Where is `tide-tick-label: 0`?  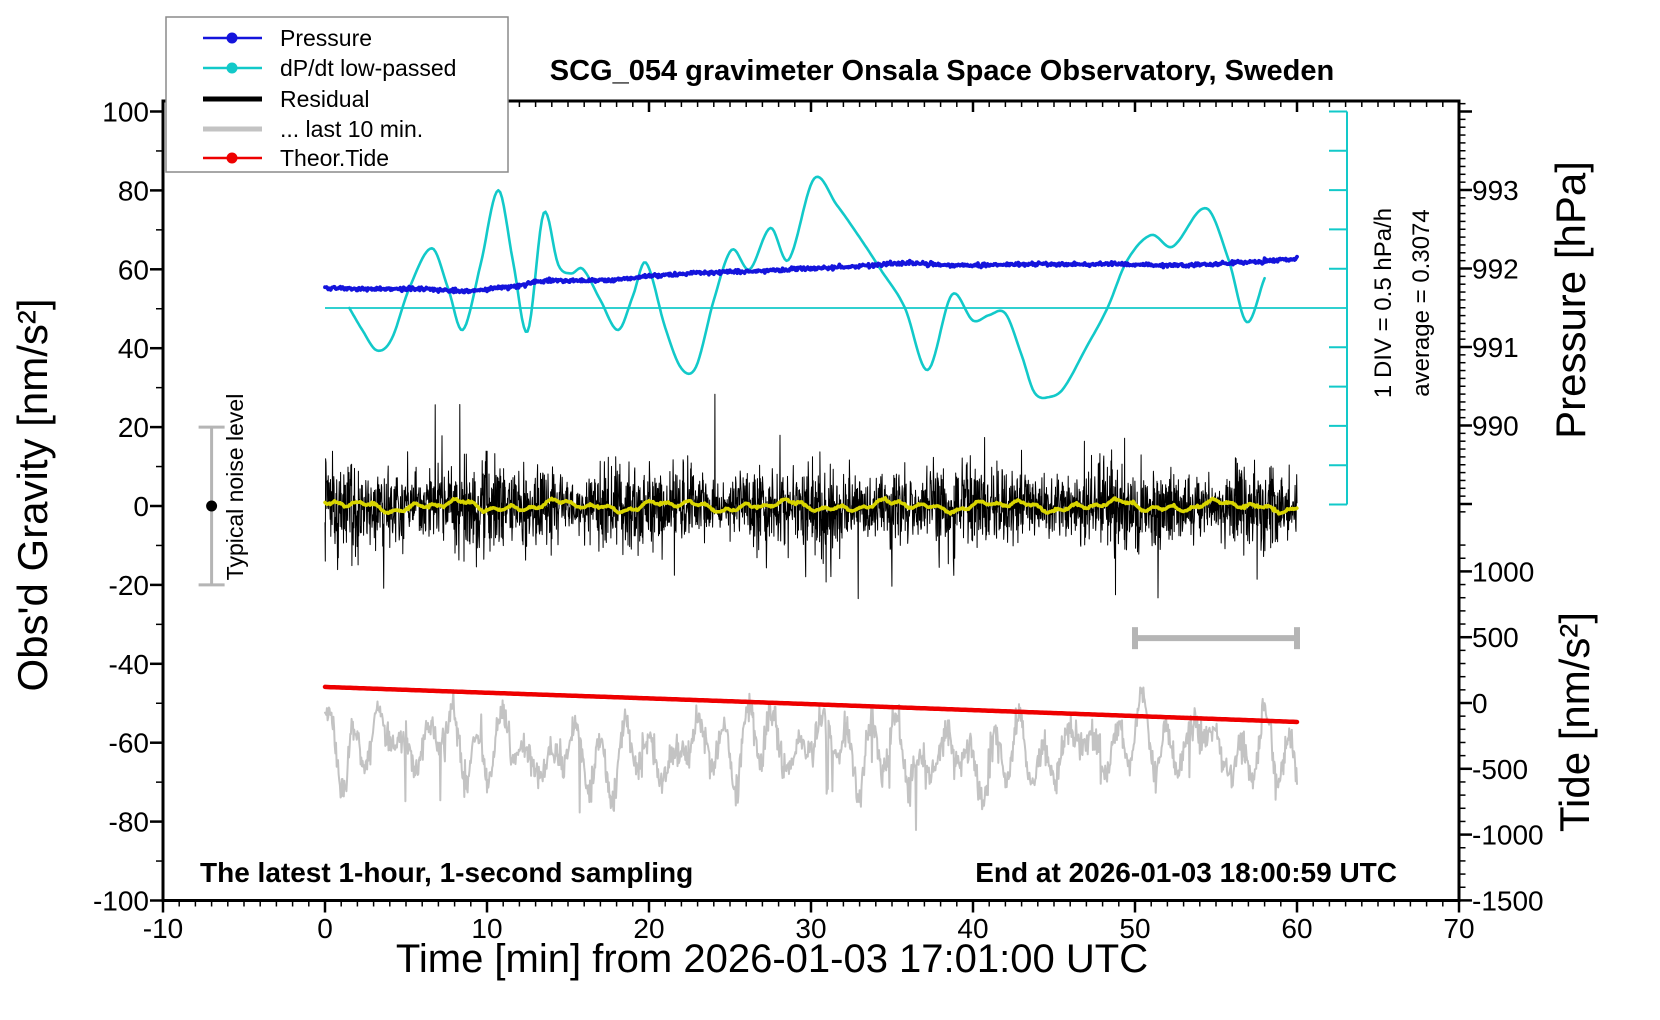 tide-tick-label: 0 is located at coordinates (1480, 703).